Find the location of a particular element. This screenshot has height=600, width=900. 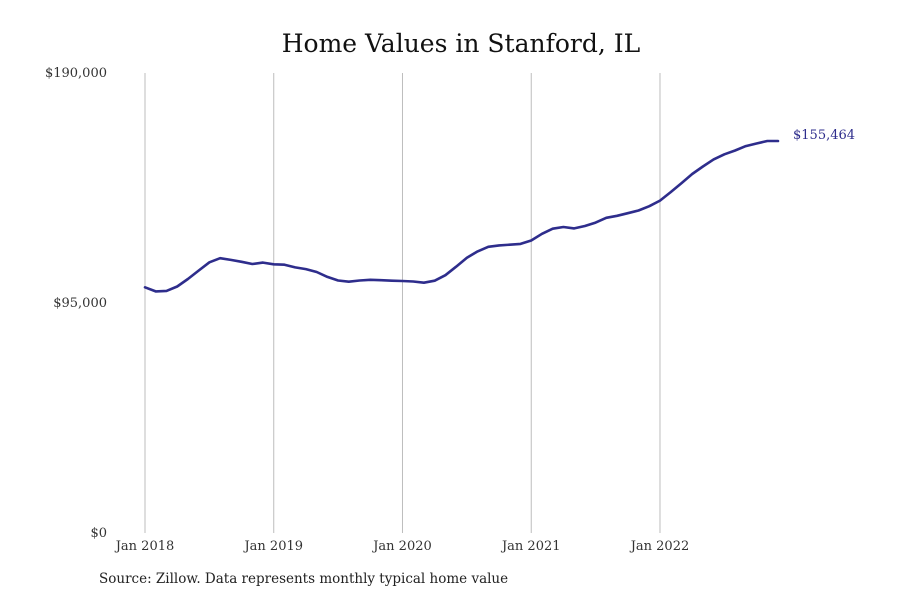

x-tick-label: Jan 2019 is located at coordinates (272, 546).